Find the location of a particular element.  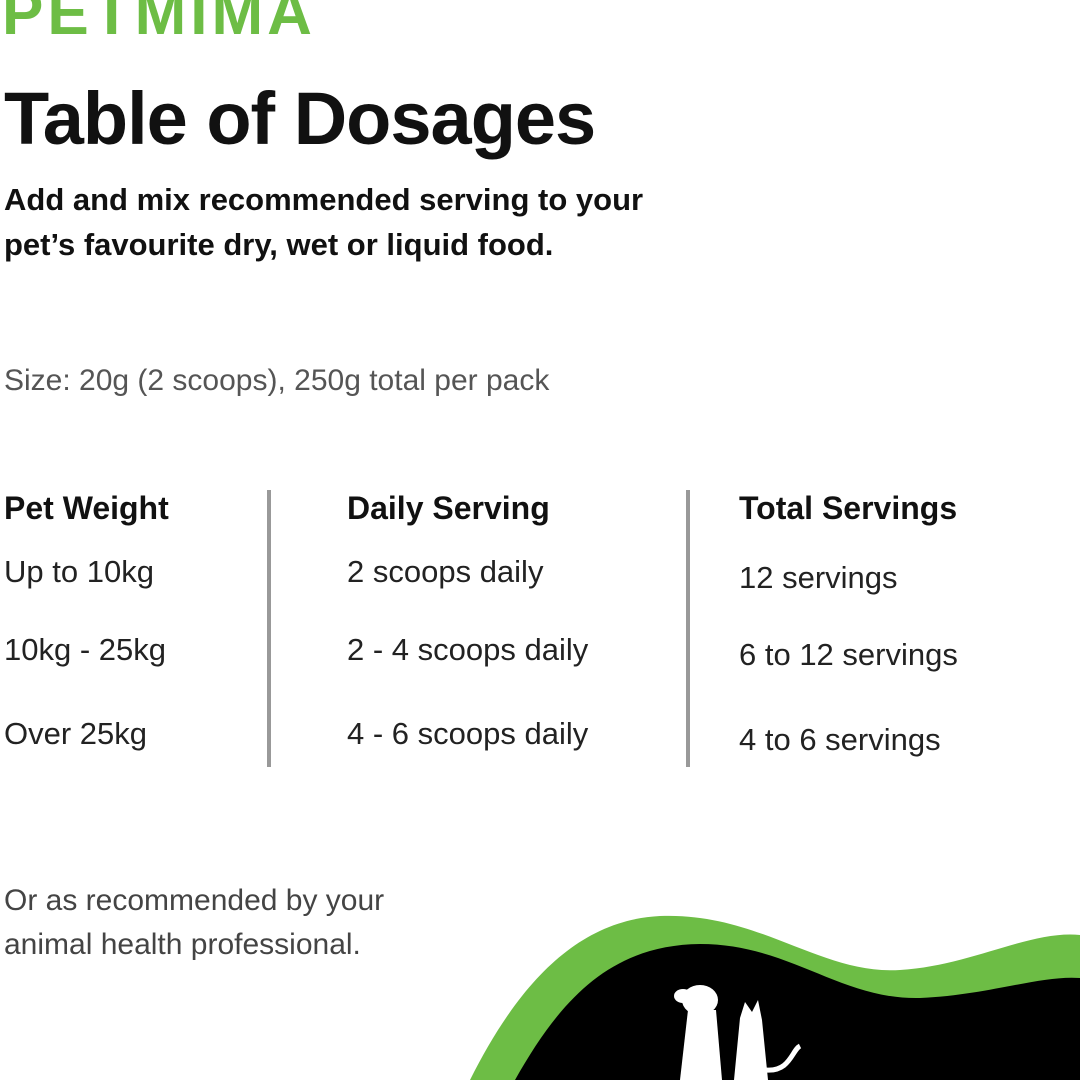

footer-line-2: animal health professional. is located at coordinates (182, 944).